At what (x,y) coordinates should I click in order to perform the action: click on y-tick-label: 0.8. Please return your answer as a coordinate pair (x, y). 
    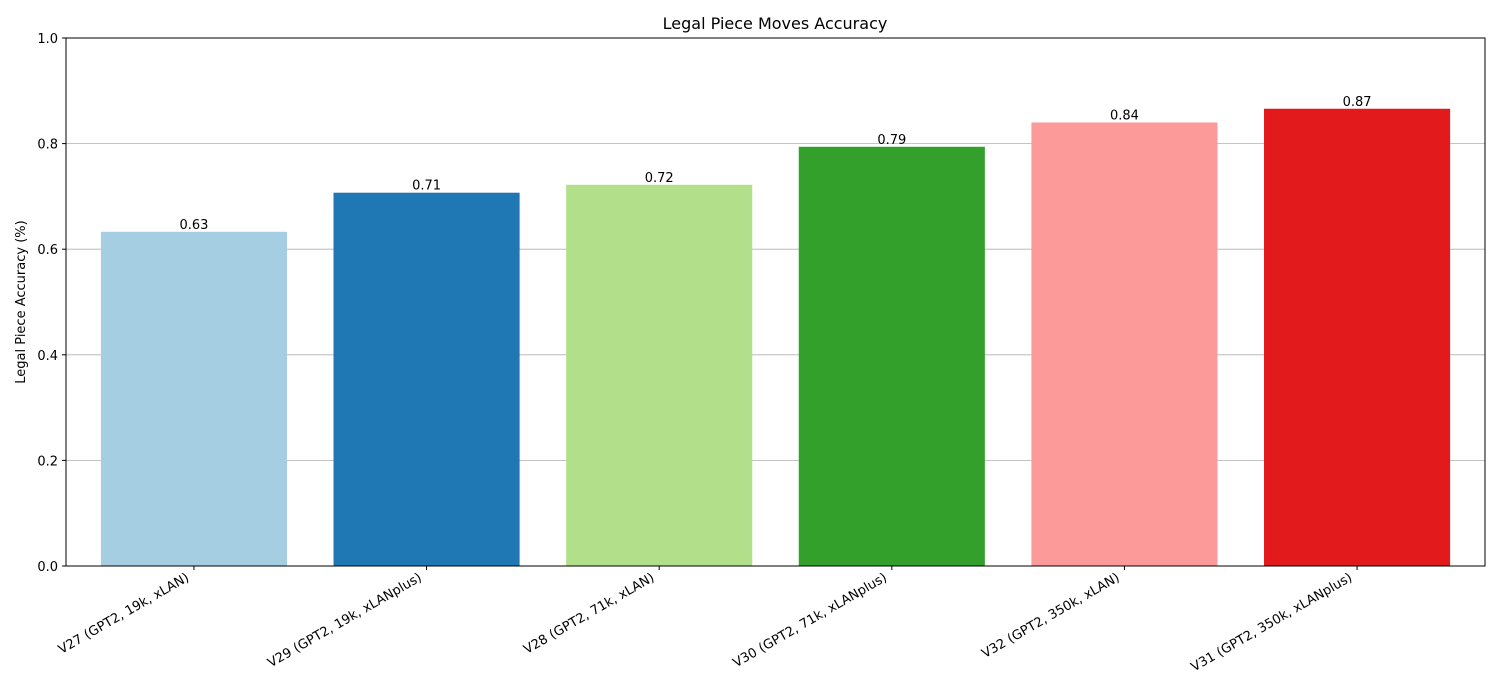
    Looking at the image, I should click on (47, 145).